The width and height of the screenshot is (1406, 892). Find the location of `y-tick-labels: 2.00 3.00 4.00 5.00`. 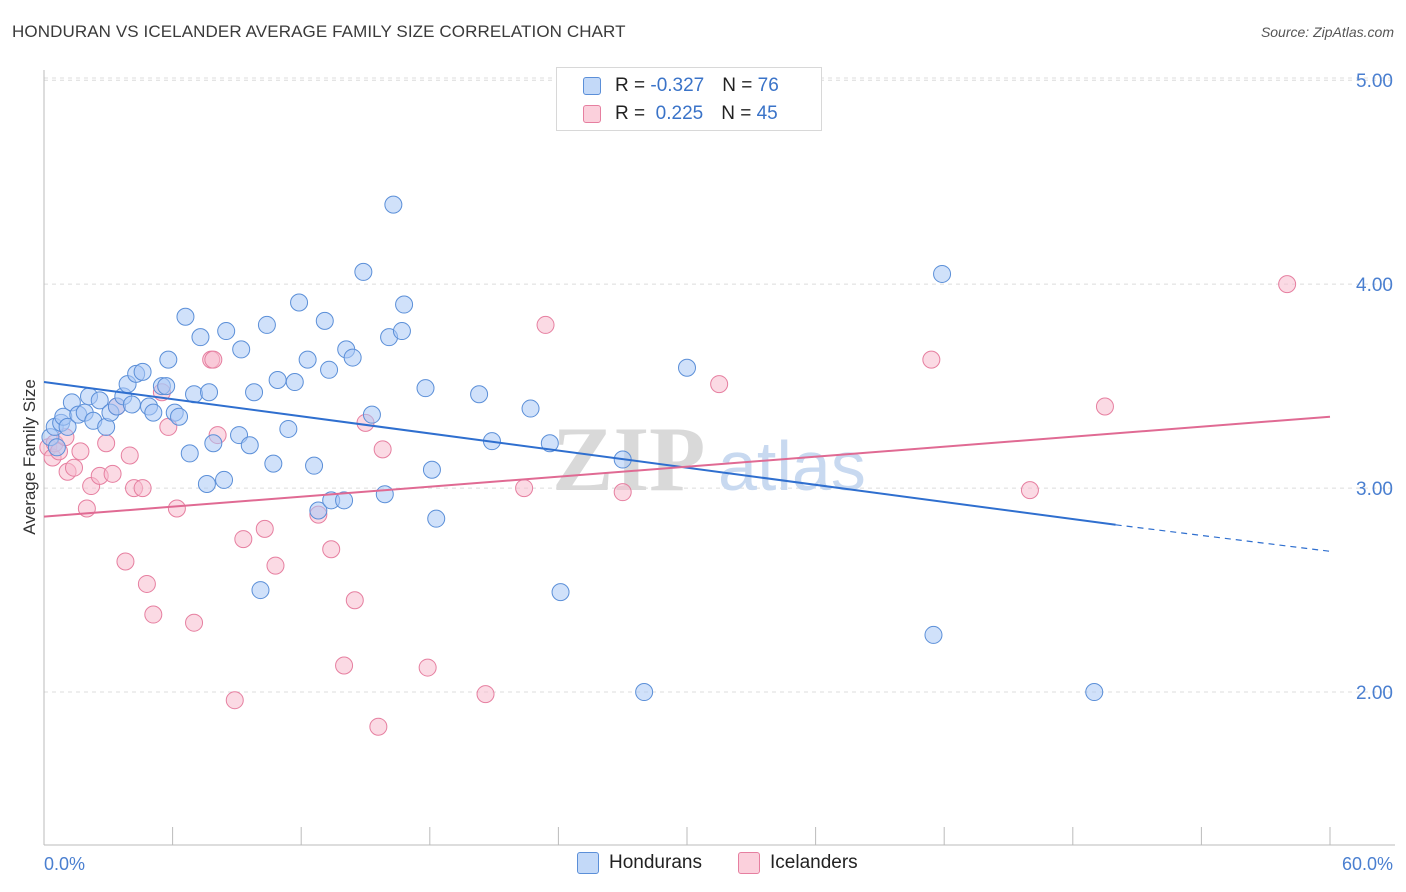

y-tick-labels: 2.00 3.00 4.00 5.00 is located at coordinates (1374, 387).